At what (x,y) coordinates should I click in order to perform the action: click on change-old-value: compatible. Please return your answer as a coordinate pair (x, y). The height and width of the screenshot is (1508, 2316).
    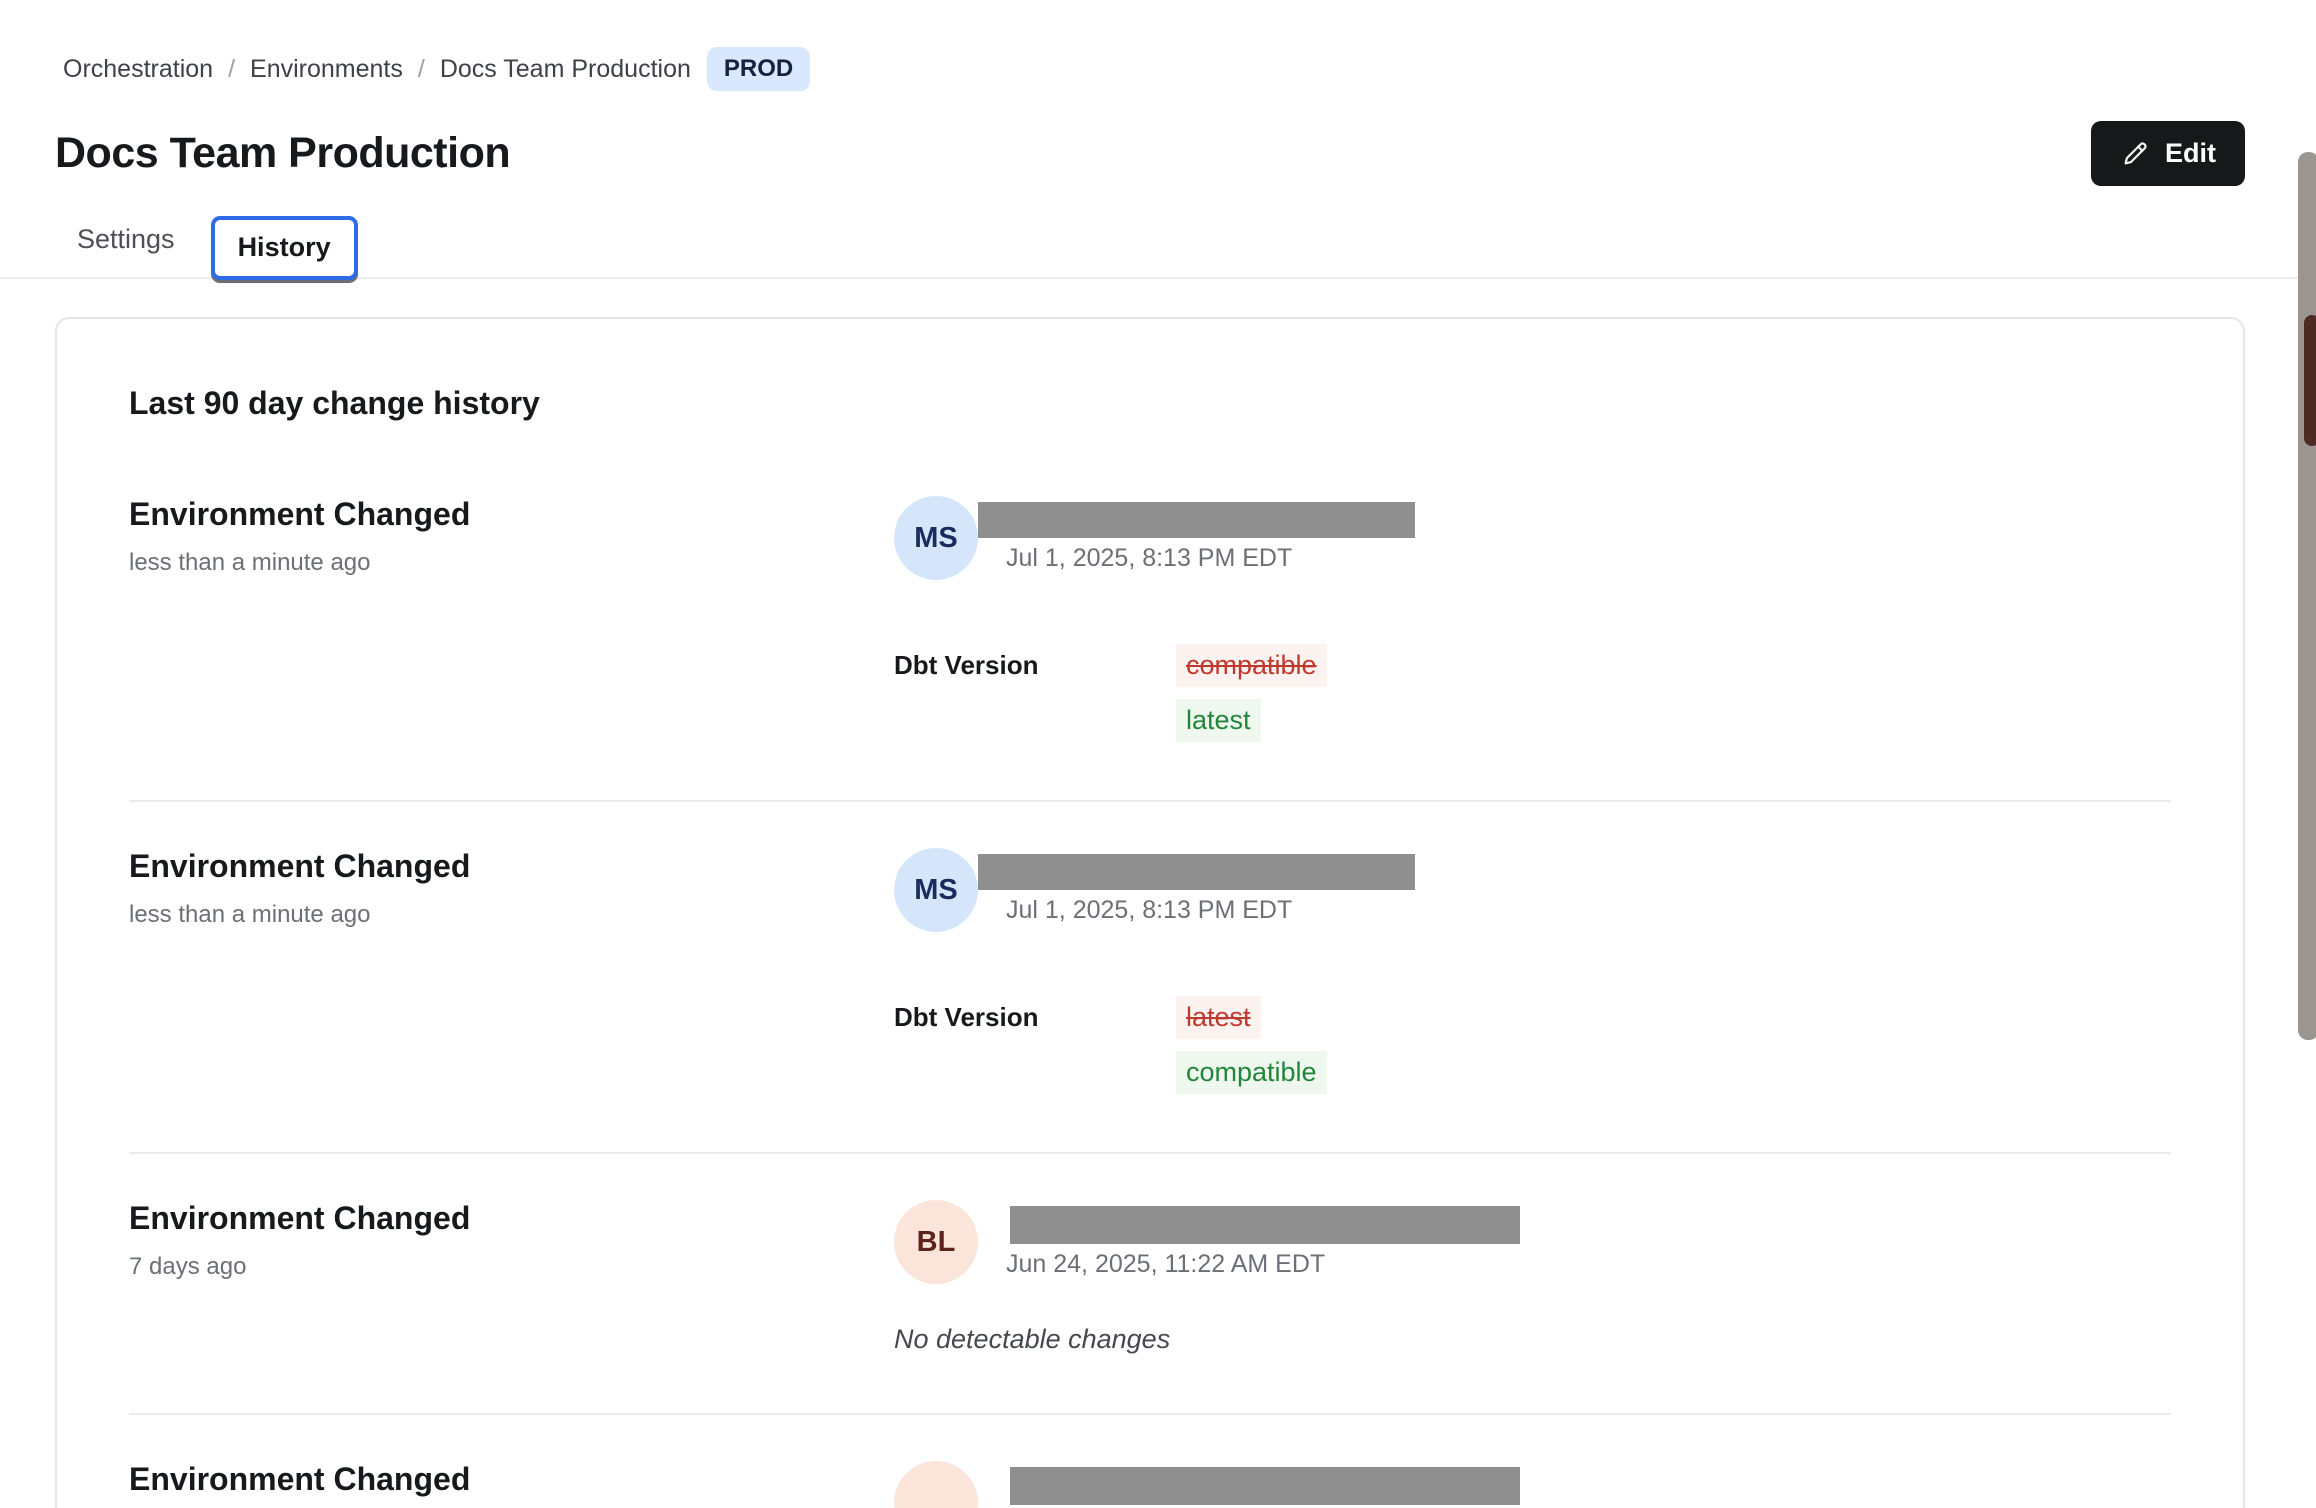
    Looking at the image, I should click on (1251, 665).